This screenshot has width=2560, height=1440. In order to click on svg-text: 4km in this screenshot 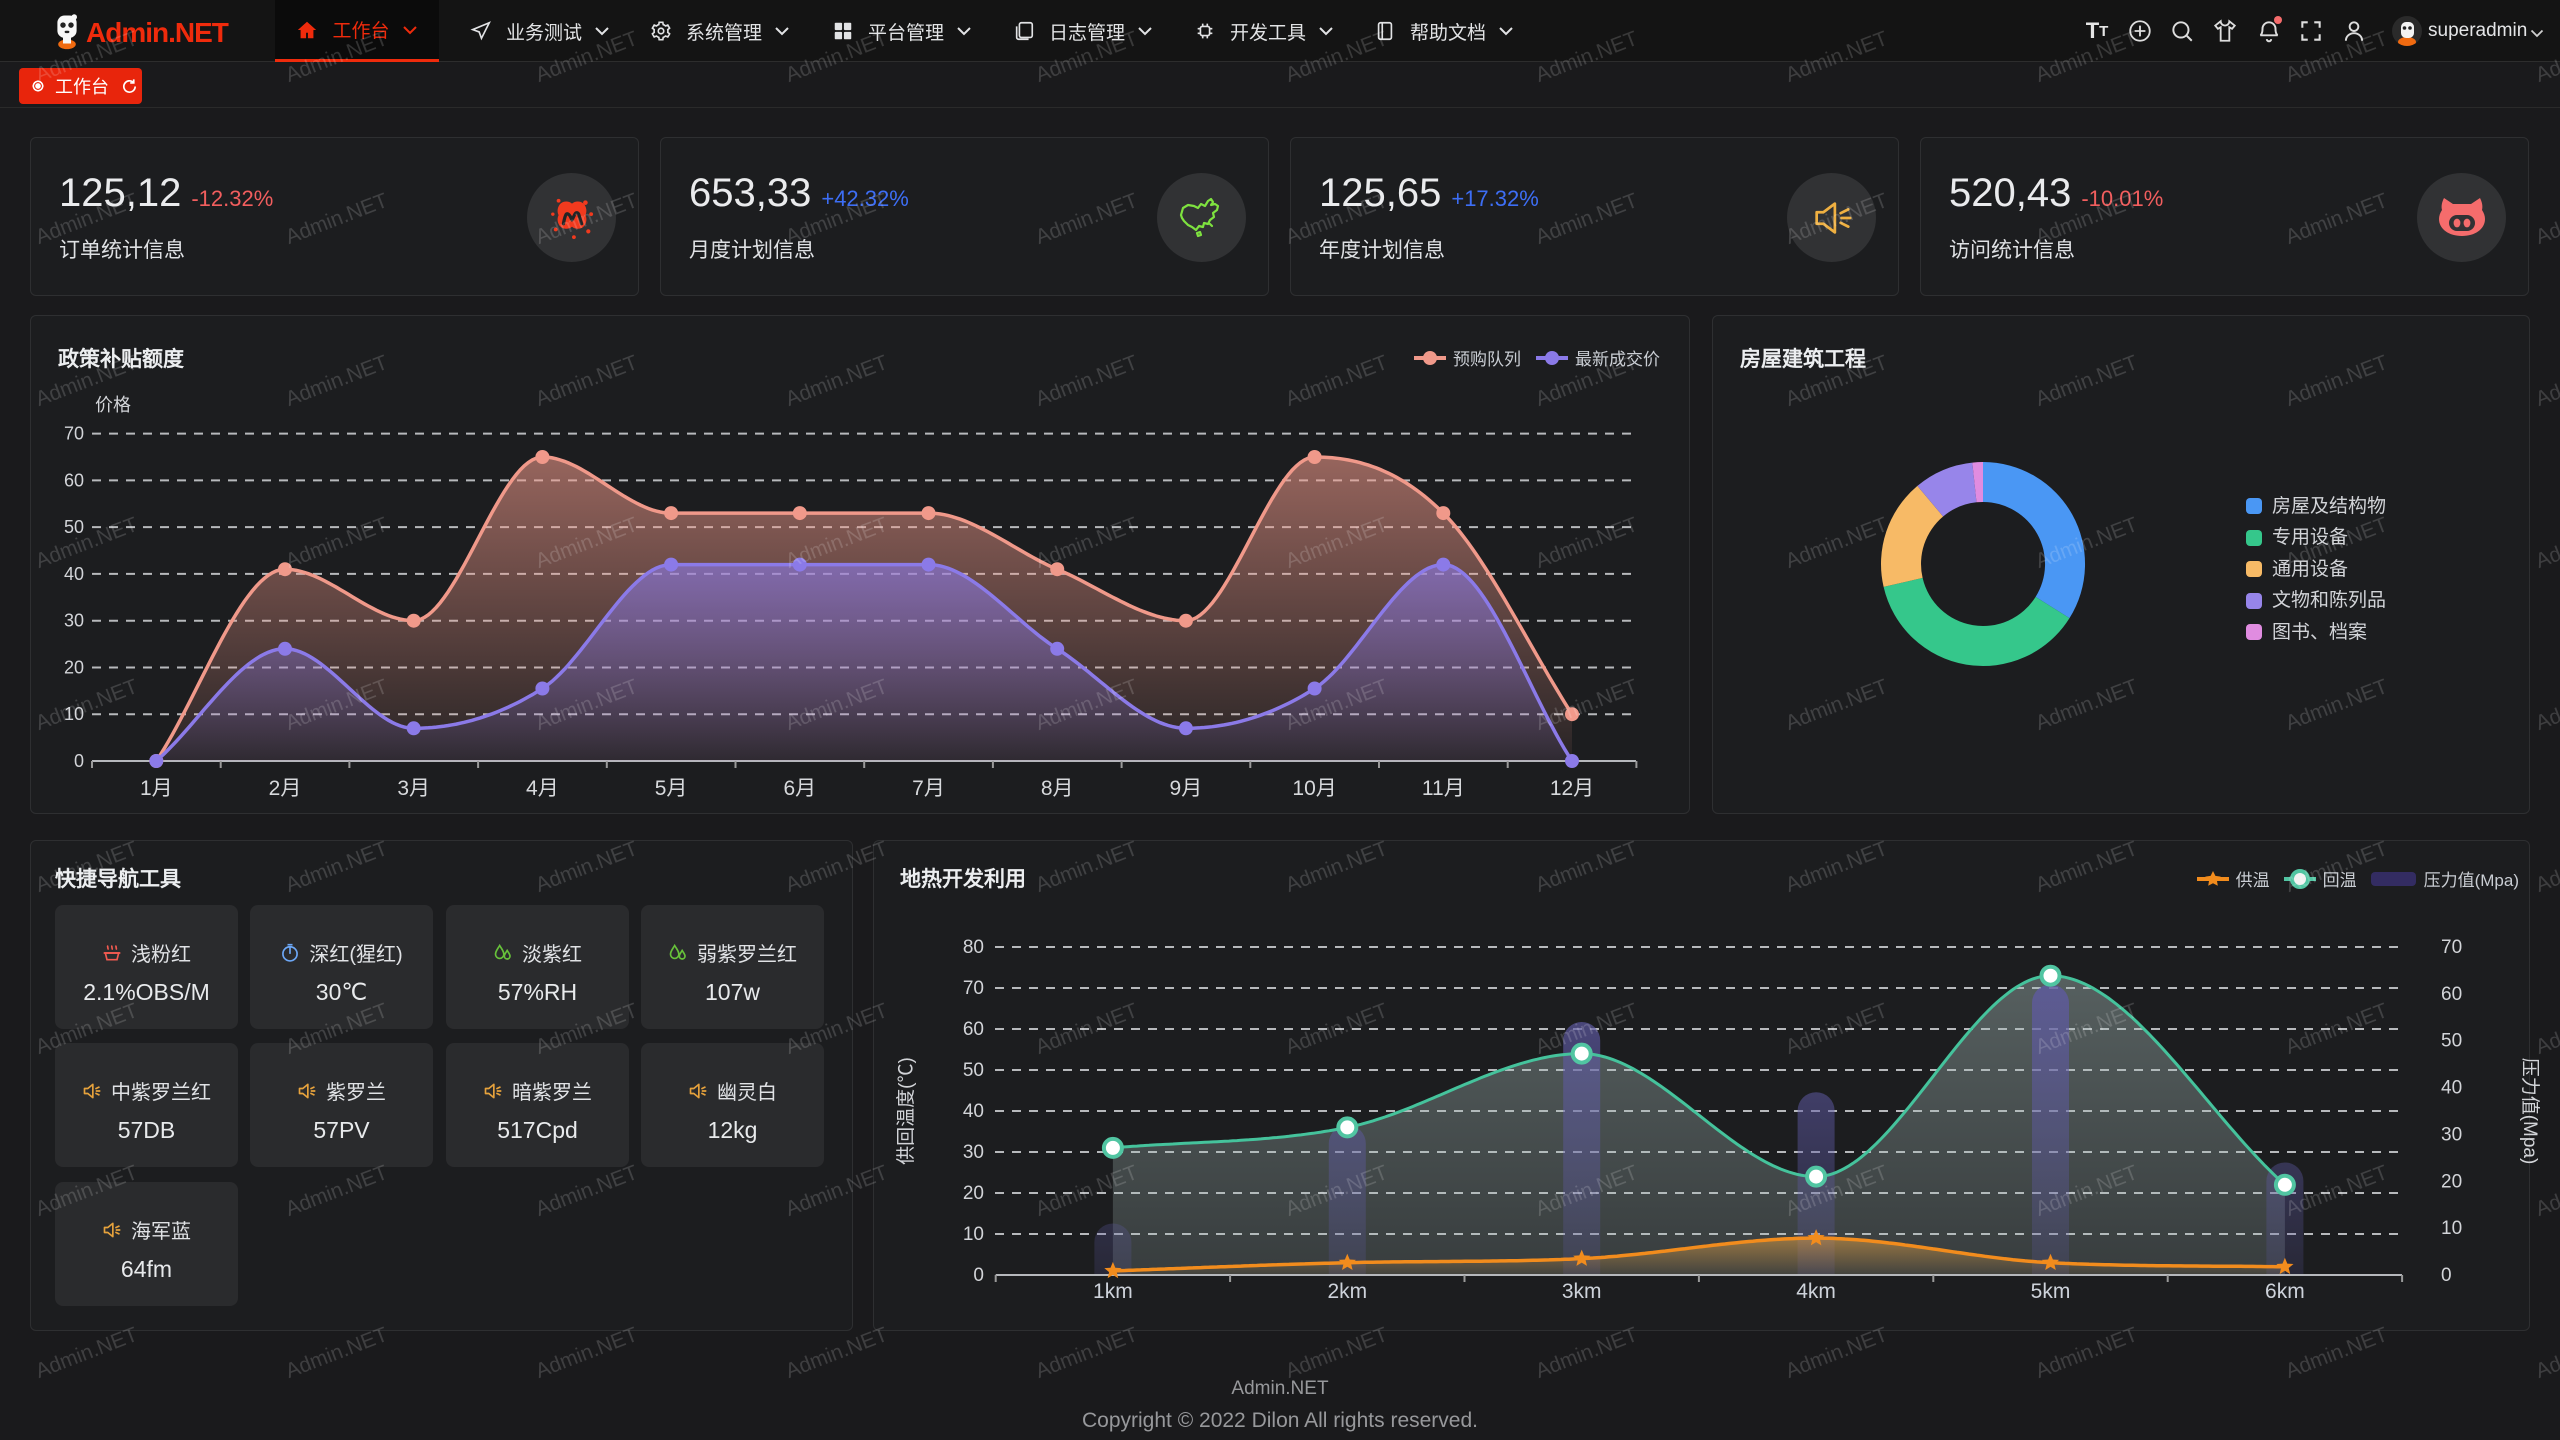, I will do `click(1816, 1291)`.